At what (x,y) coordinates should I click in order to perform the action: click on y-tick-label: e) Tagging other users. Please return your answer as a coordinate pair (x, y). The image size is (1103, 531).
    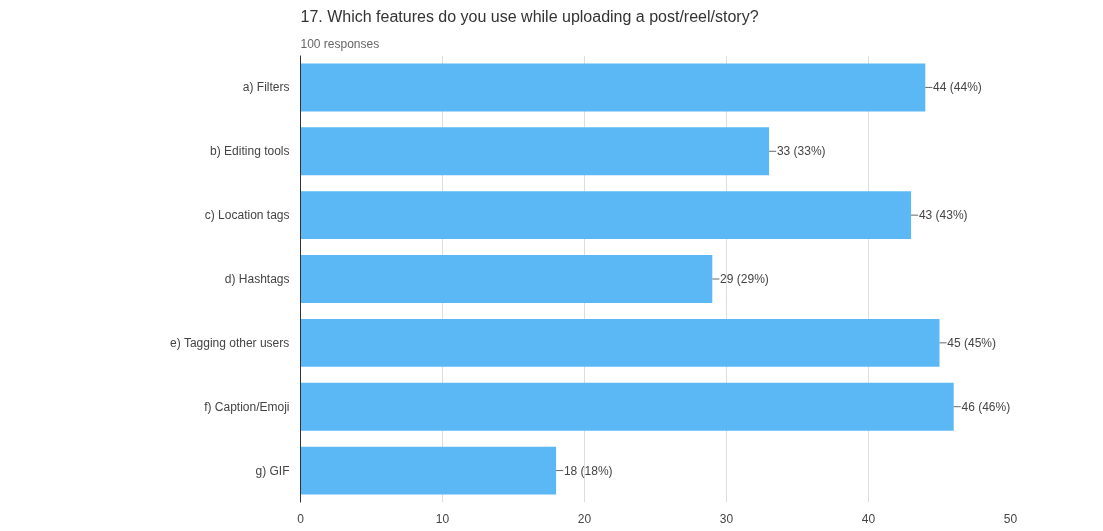
    Looking at the image, I should click on (230, 342).